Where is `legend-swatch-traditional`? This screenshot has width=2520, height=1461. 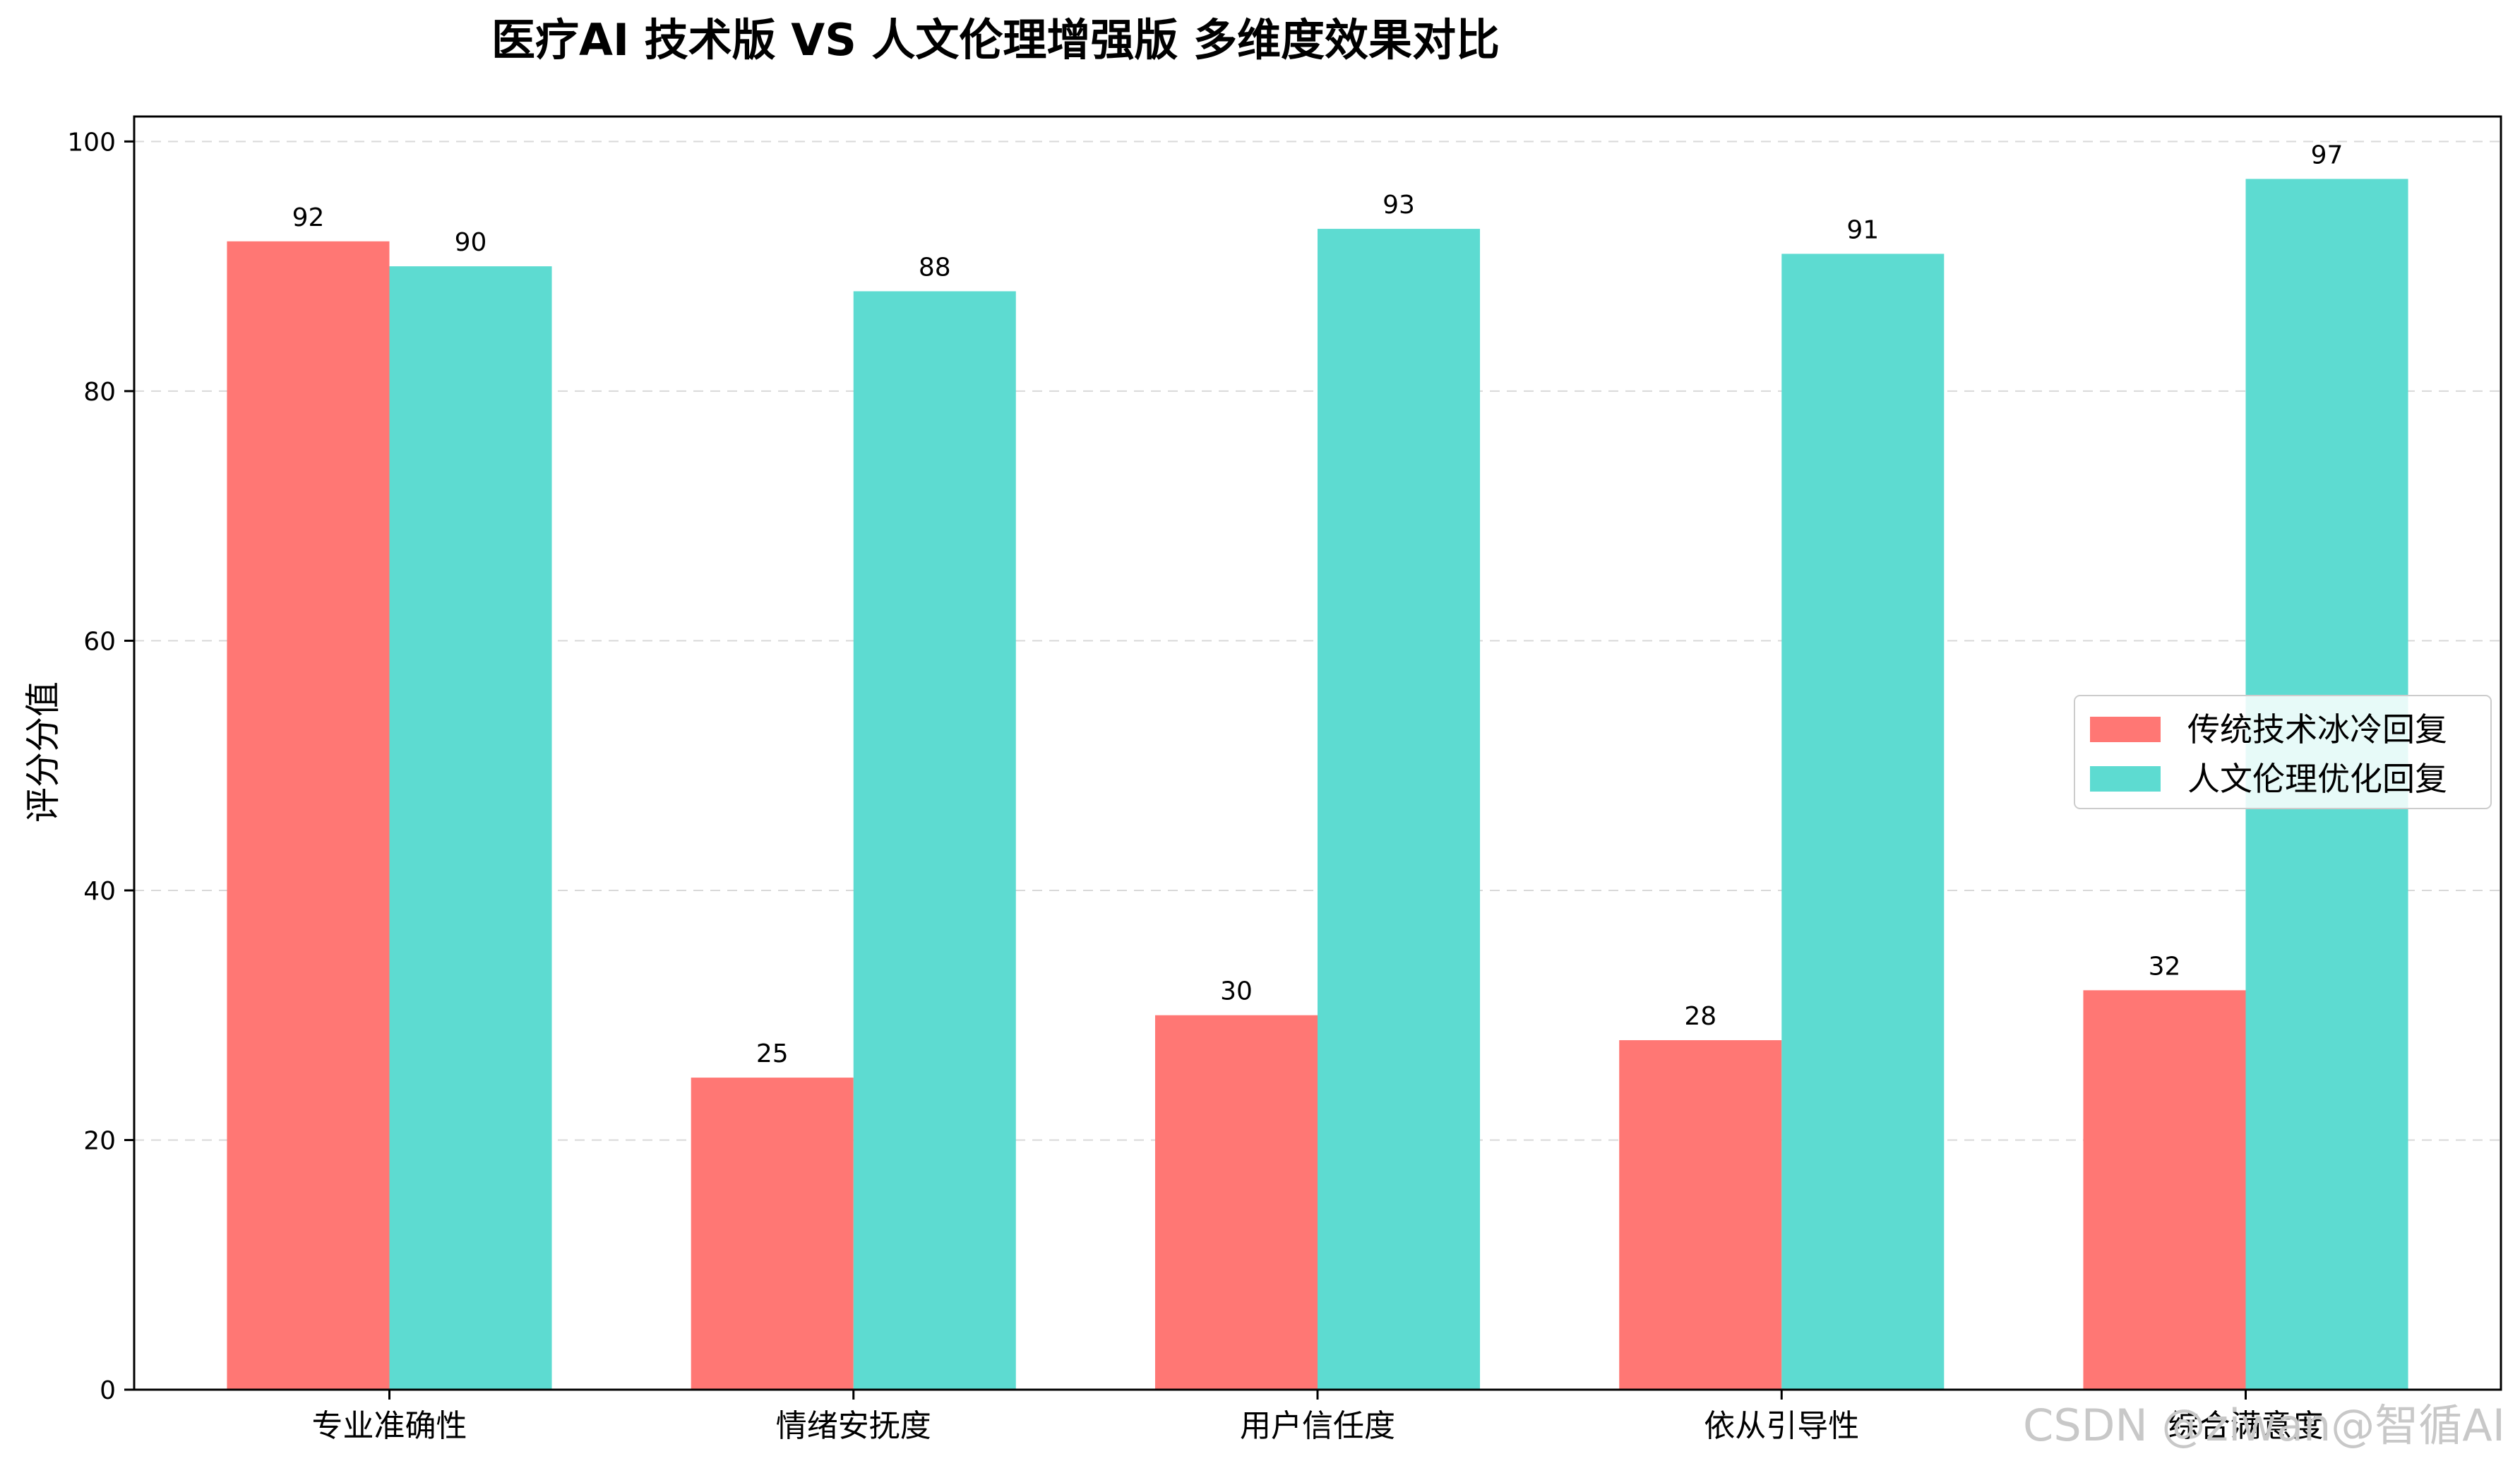 legend-swatch-traditional is located at coordinates (2125, 729).